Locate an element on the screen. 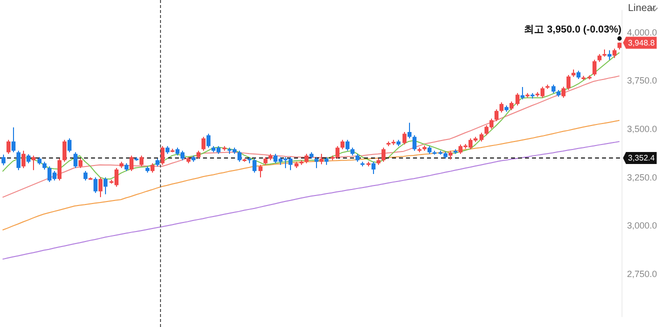 Image resolution: width=660 pixels, height=327 pixels. y-tick-label: 3,000.0 is located at coordinates (642, 225).